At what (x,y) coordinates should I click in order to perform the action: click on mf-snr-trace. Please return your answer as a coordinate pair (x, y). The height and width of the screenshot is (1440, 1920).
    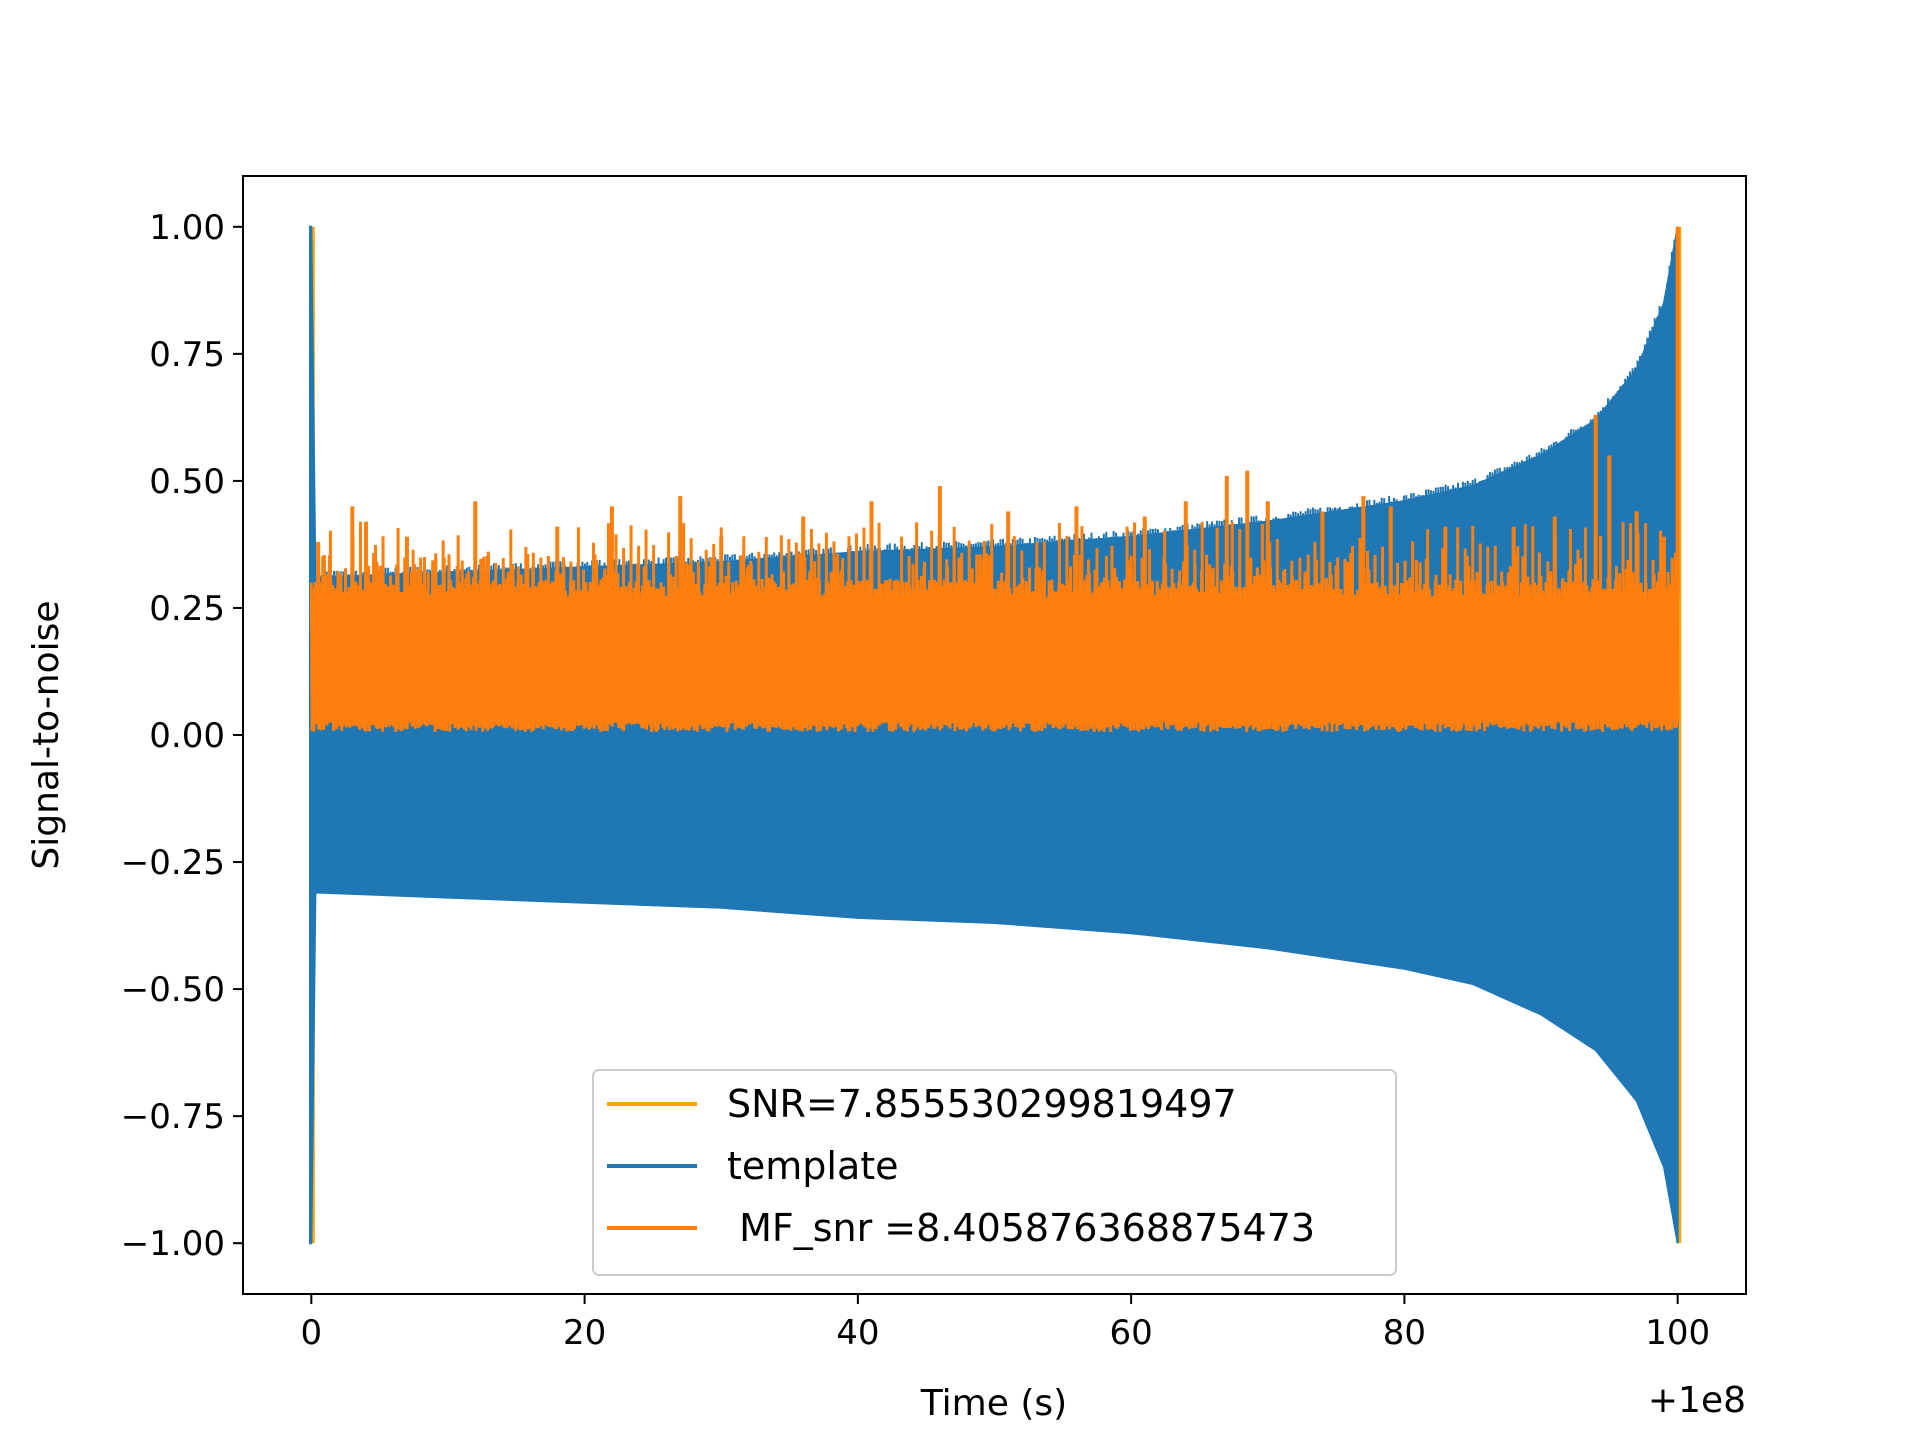
    Looking at the image, I should click on (994, 642).